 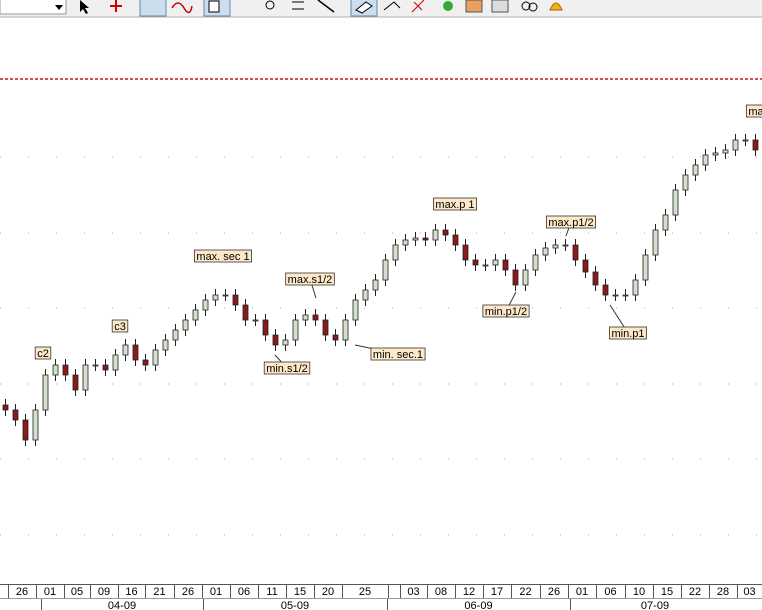 I want to click on annotation: min.p1, so click(x=627, y=334).